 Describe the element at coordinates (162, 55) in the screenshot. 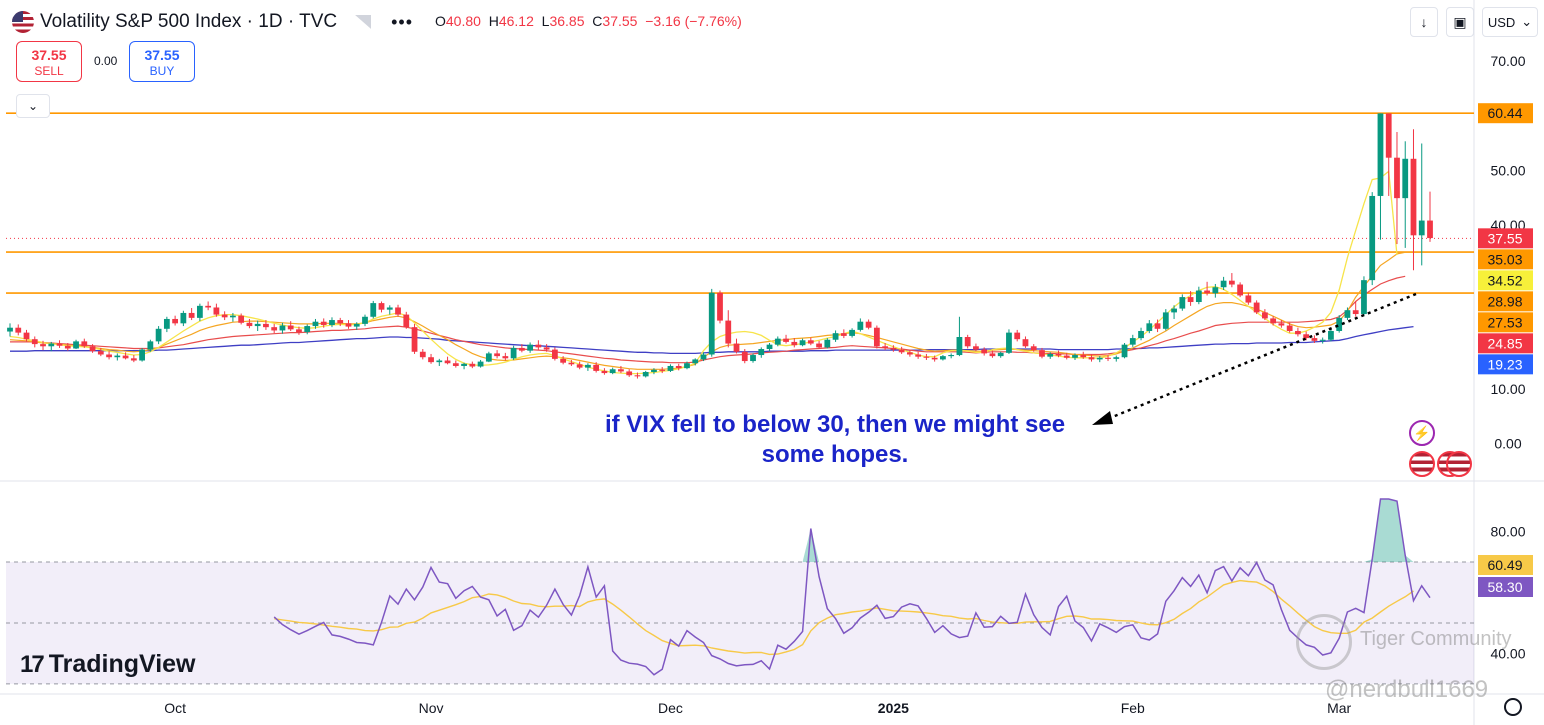

I see `buy-price: 37.55` at that location.